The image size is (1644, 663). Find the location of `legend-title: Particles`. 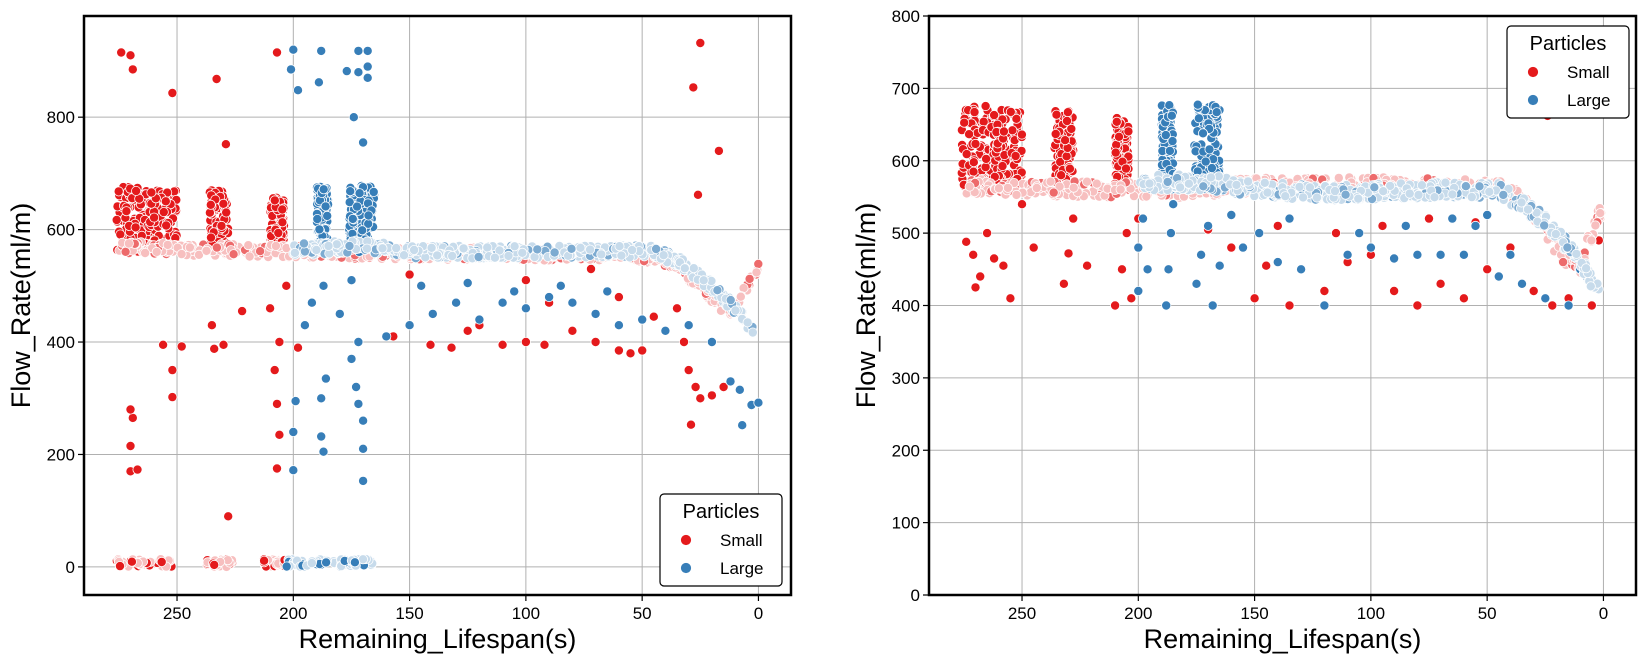

legend-title: Particles is located at coordinates (1568, 44).